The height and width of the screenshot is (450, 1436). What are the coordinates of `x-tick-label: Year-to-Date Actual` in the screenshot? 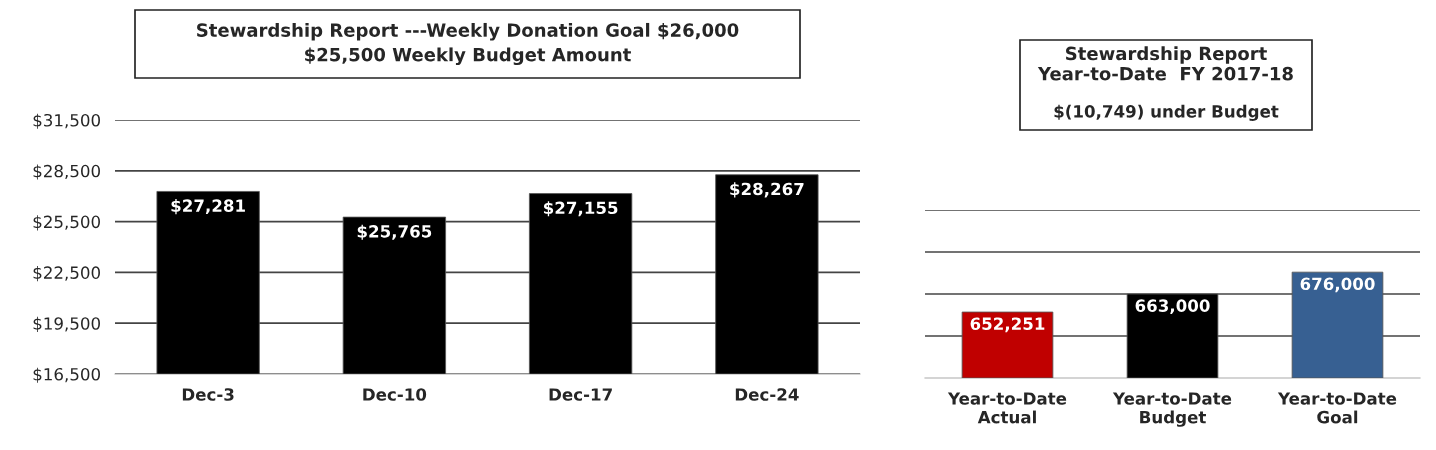 It's located at (1007, 408).